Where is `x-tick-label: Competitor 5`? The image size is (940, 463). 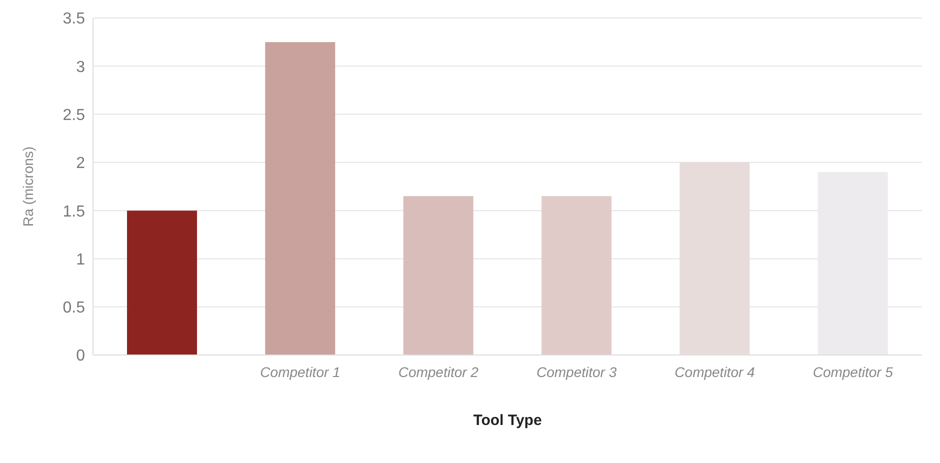 x-tick-label: Competitor 5 is located at coordinates (853, 372).